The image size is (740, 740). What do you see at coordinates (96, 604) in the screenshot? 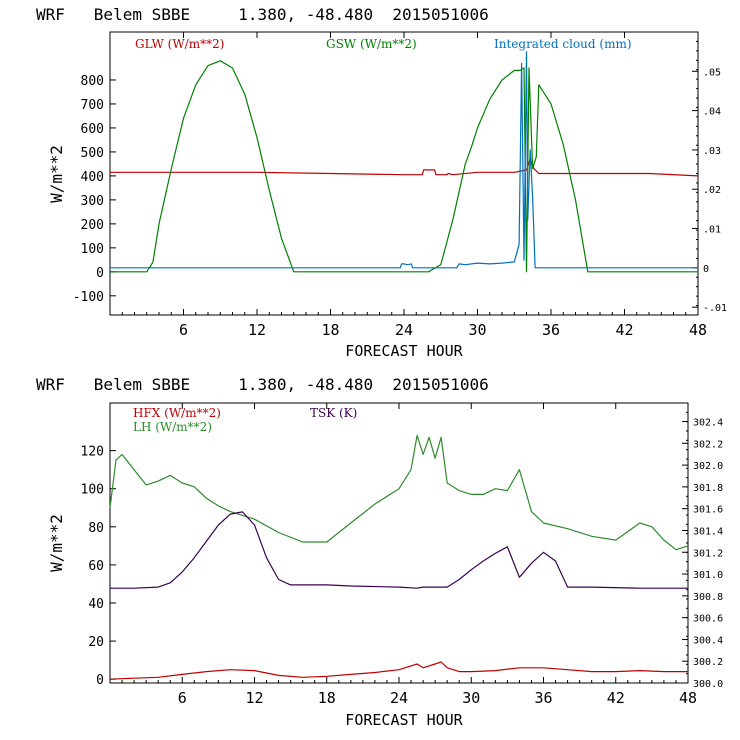
I see `y-tick-label: 40` at bounding box center [96, 604].